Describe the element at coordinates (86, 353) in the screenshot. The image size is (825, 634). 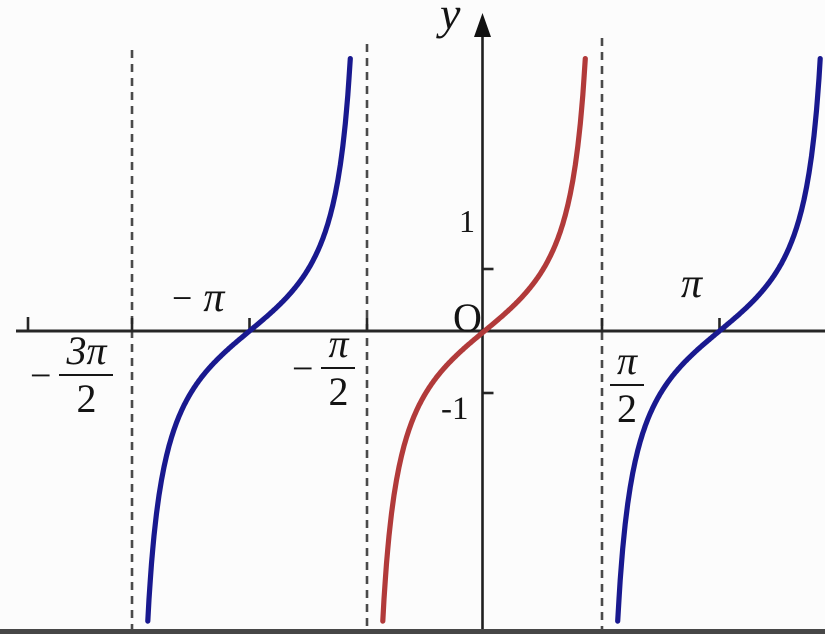
I see `fraction-numerator: 3π` at that location.